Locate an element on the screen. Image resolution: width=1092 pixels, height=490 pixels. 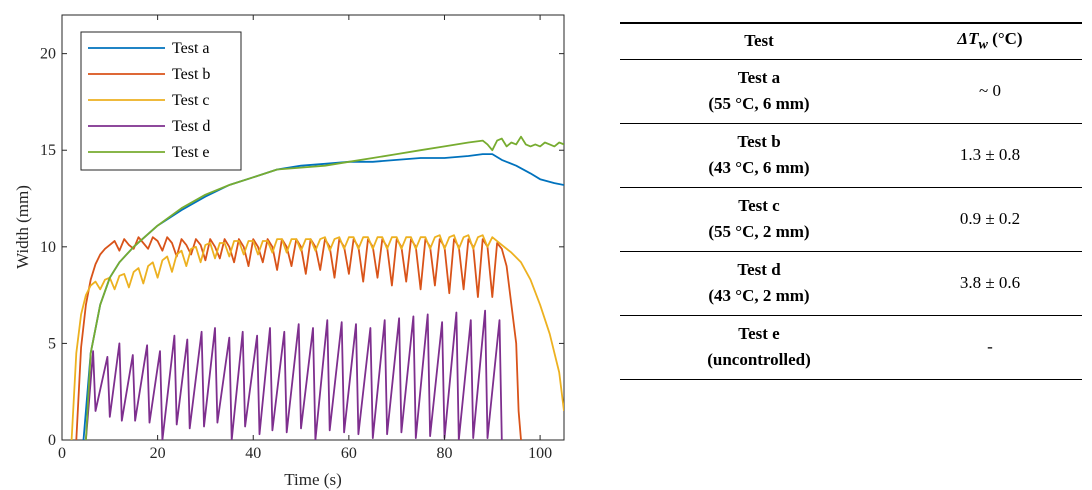
test-condition: (uncontrolled) is located at coordinates (759, 359).